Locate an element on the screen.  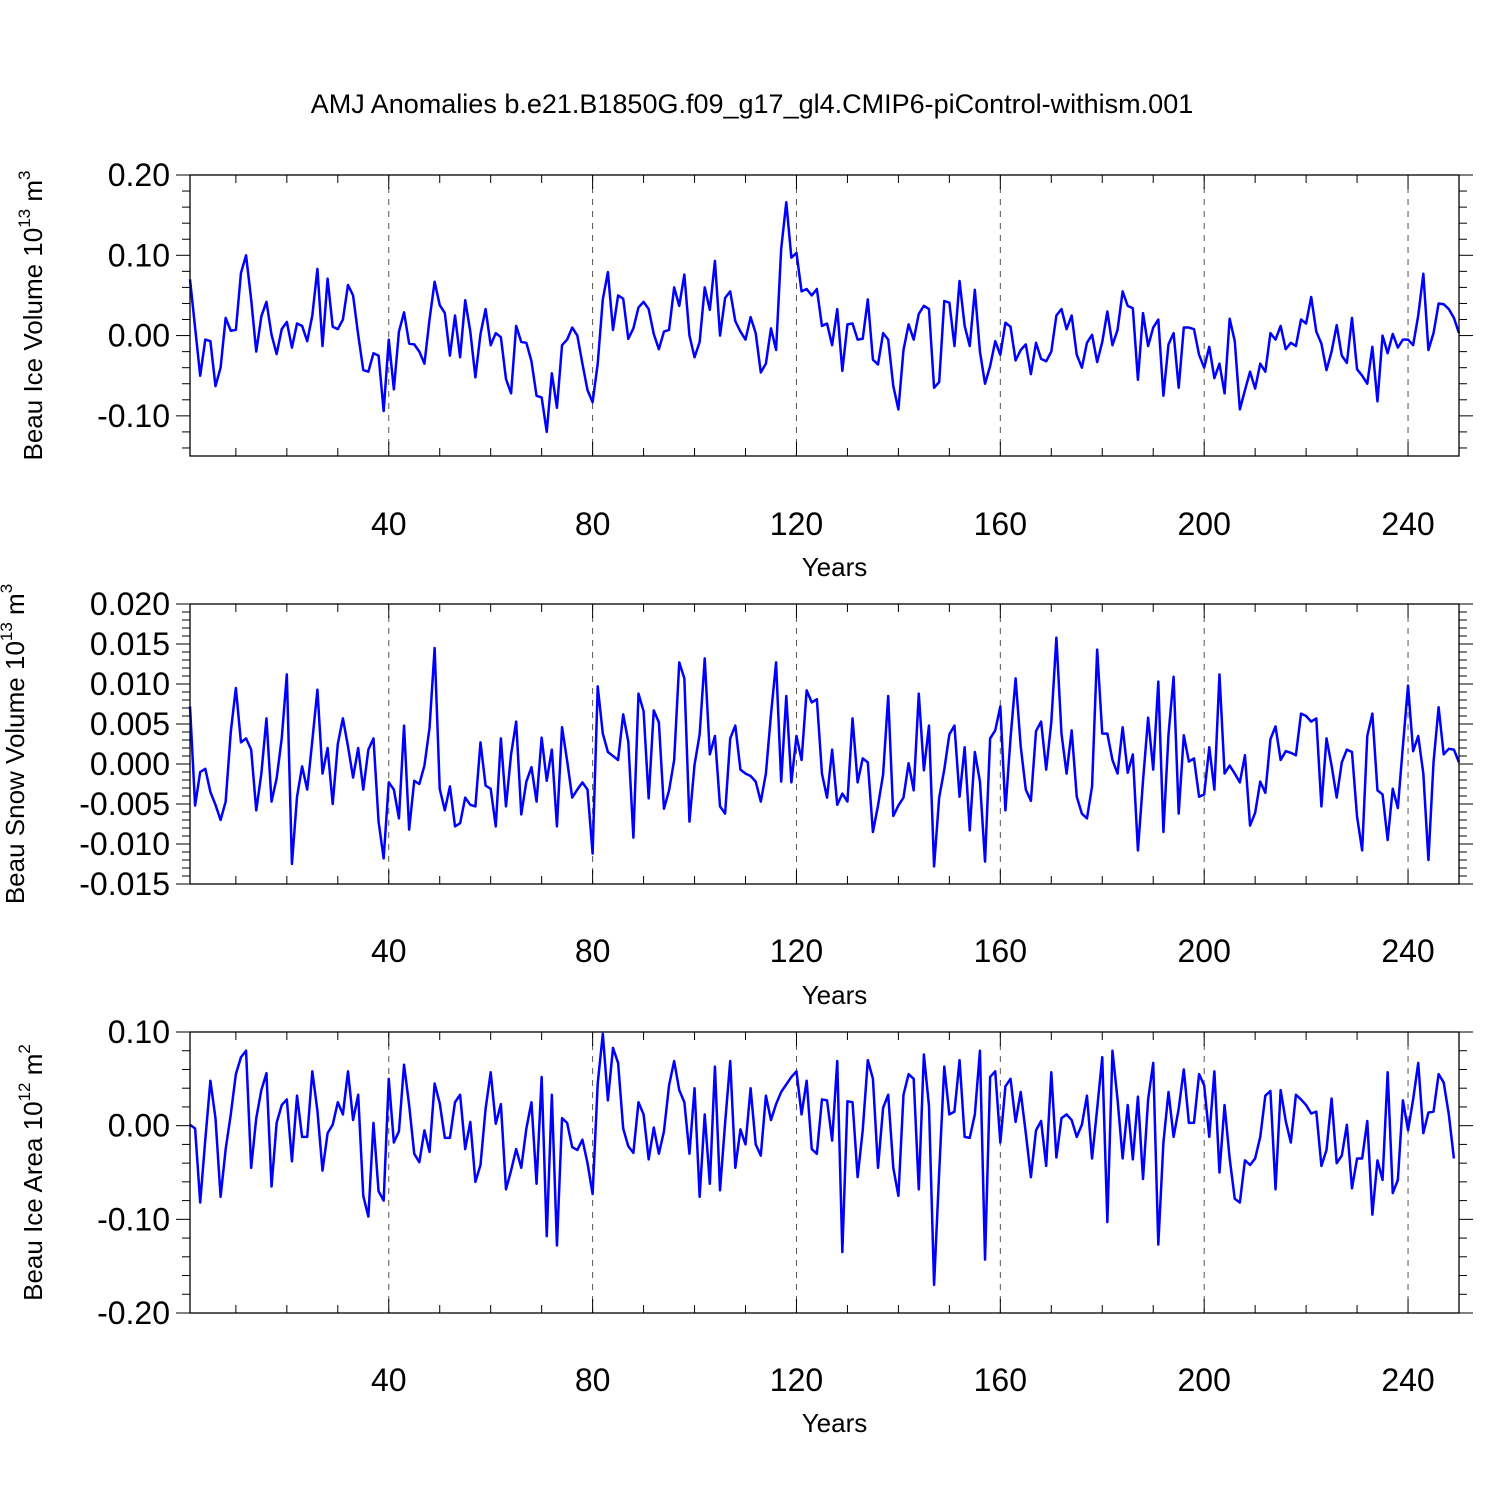
y-axis-label: Beau Snow Volume 1013 m3 is located at coordinates (15, 744).